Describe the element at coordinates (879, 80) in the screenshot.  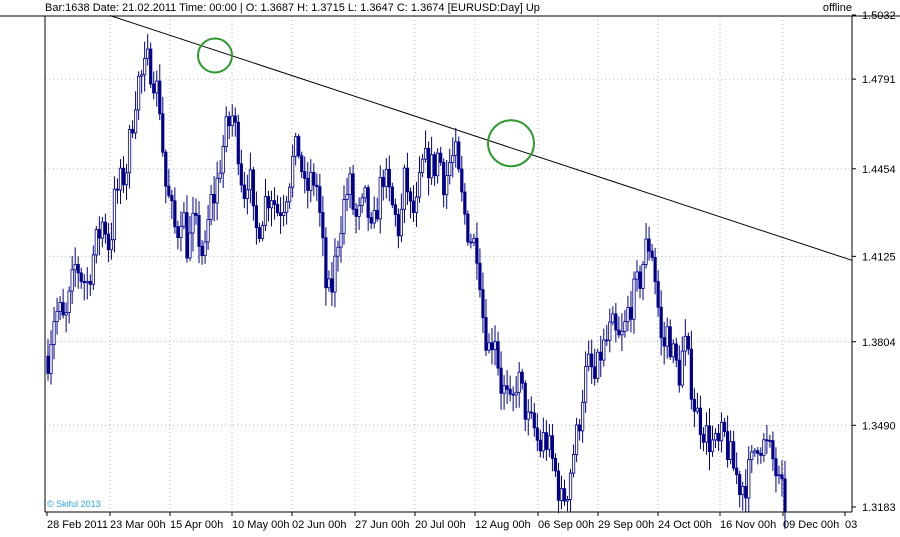
I see `y-tick-label: 1.4791` at that location.